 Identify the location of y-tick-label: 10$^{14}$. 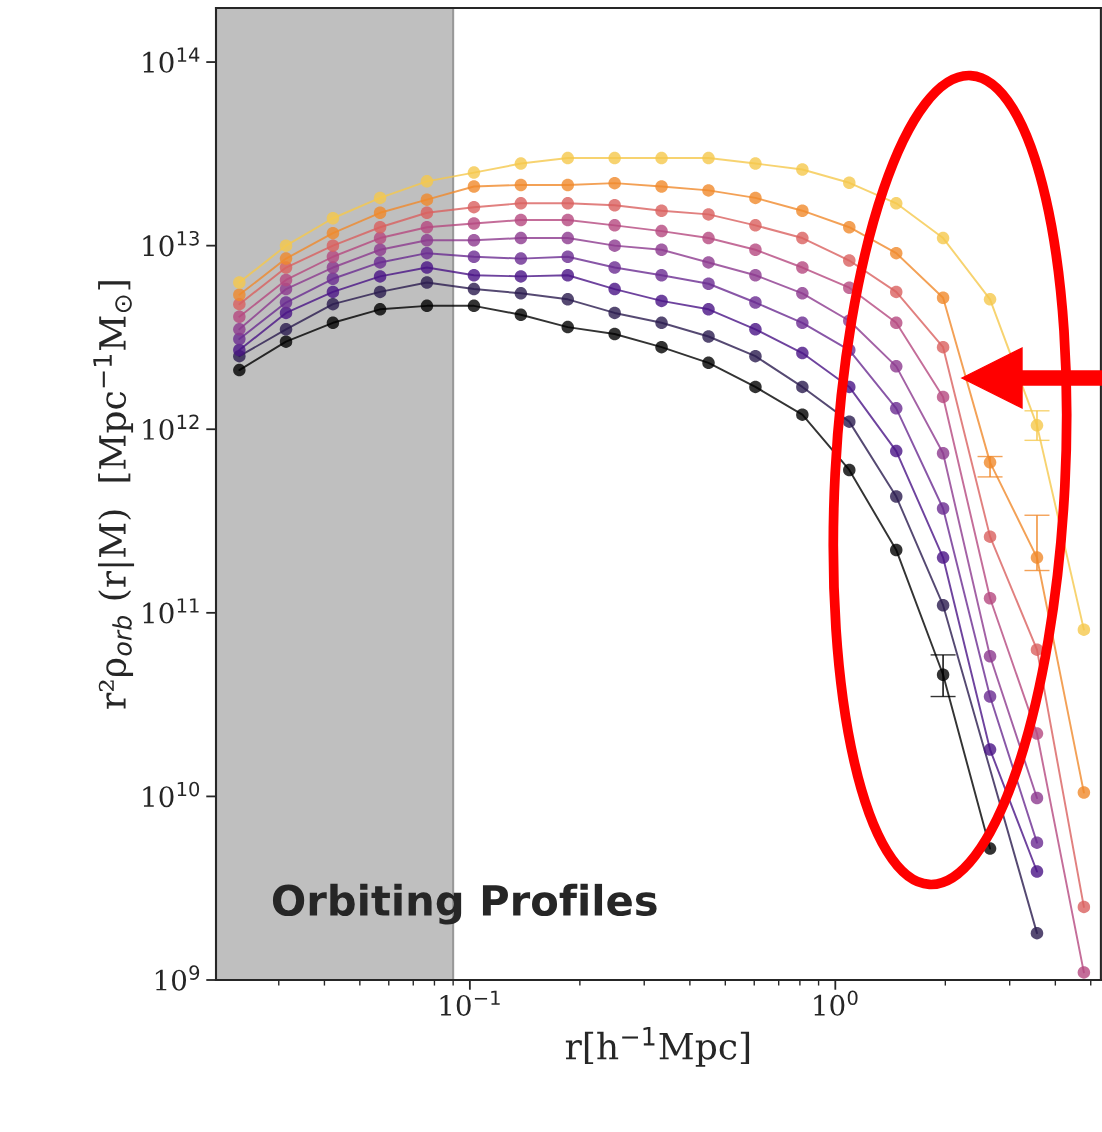
(171, 60).